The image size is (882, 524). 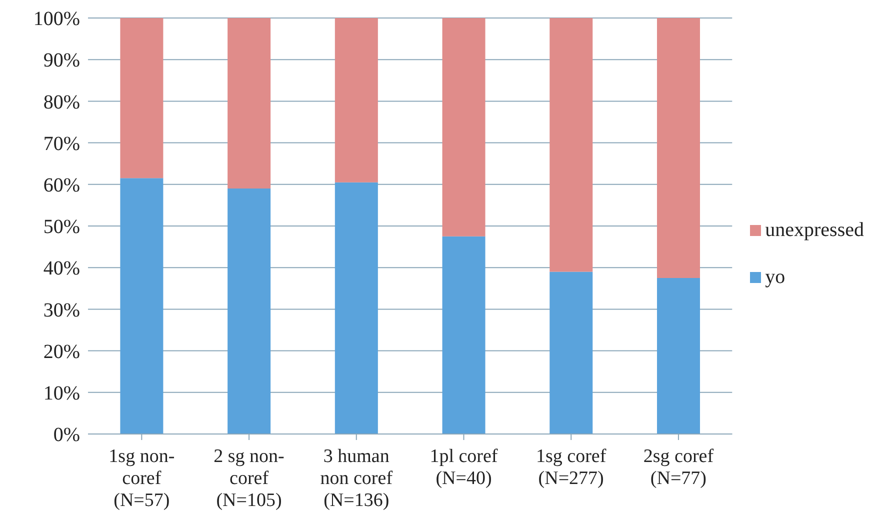 What do you see at coordinates (61, 269) in the screenshot?
I see `y-tick-label: 40%` at bounding box center [61, 269].